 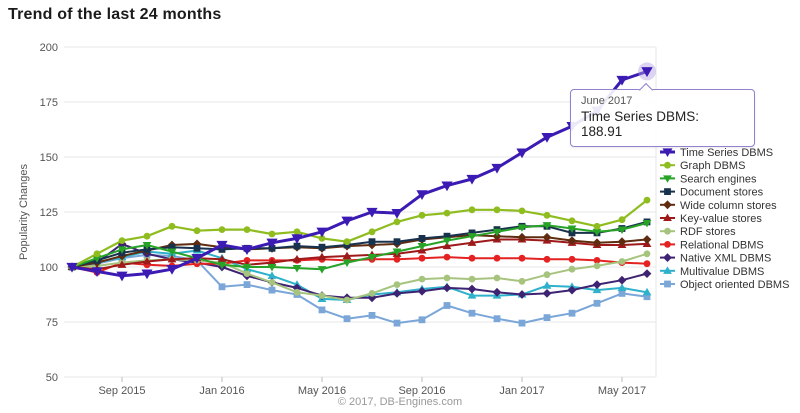 What do you see at coordinates (702, 166) in the screenshot?
I see `legend-item-graph-dbms: Graph DBMS` at bounding box center [702, 166].